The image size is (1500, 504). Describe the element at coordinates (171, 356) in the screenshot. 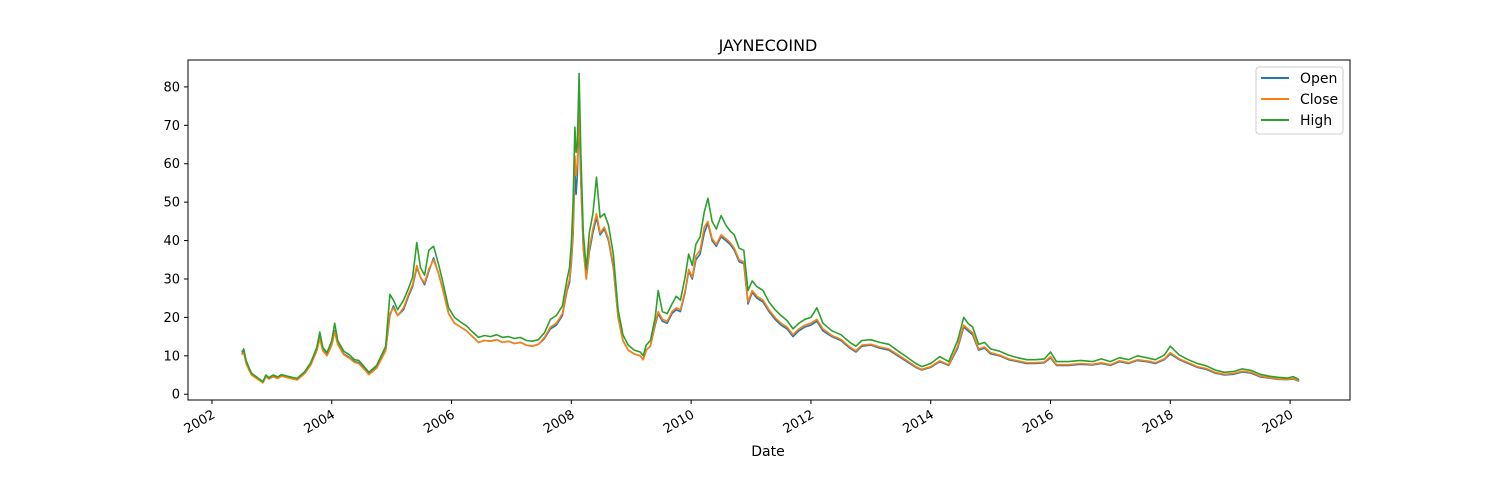

I see `y-tick-label: 10` at that location.